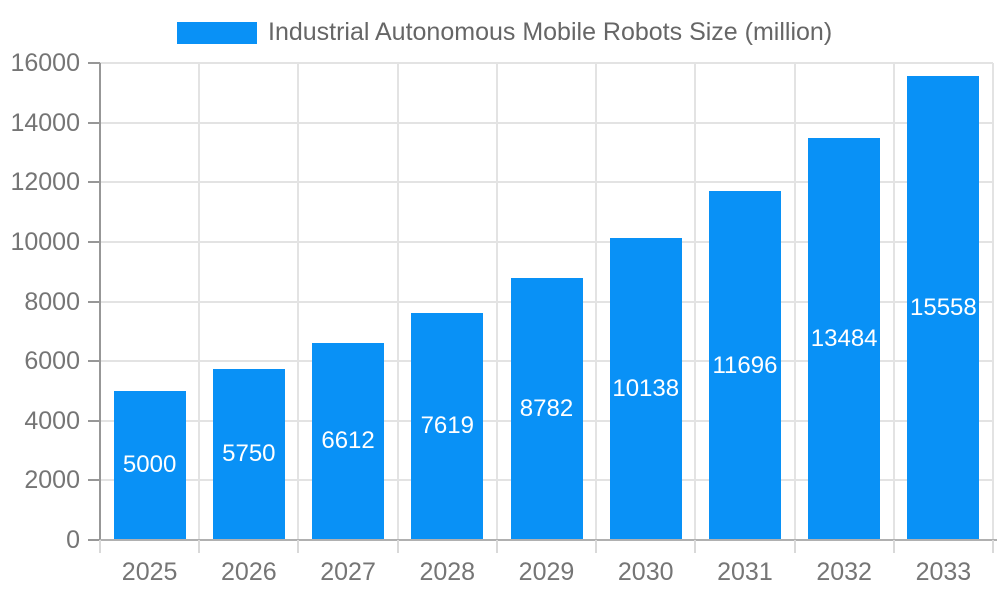  I want to click on bar-value-label: 8782, so click(546, 409).